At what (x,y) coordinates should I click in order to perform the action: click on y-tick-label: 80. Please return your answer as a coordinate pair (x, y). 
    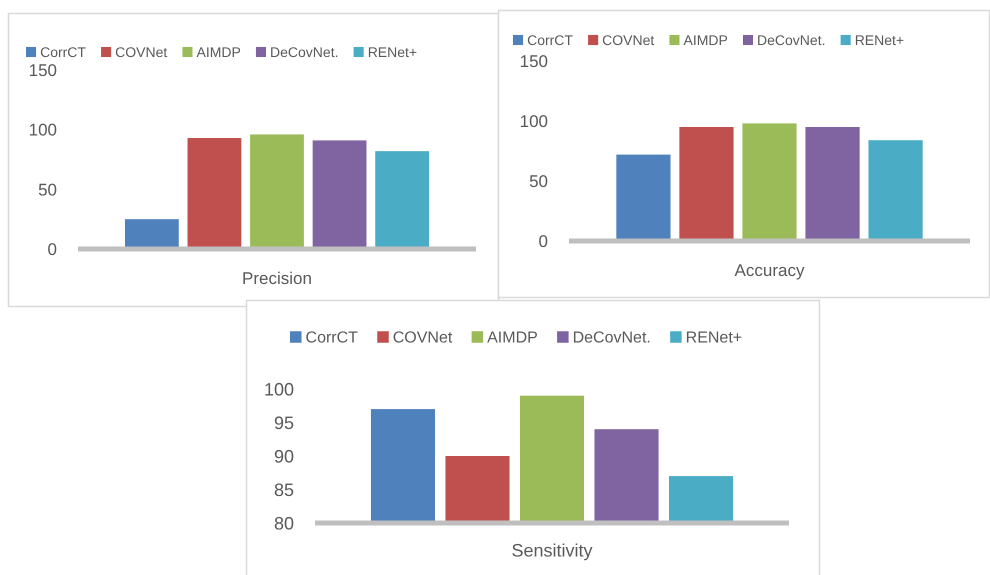
    Looking at the image, I should click on (284, 523).